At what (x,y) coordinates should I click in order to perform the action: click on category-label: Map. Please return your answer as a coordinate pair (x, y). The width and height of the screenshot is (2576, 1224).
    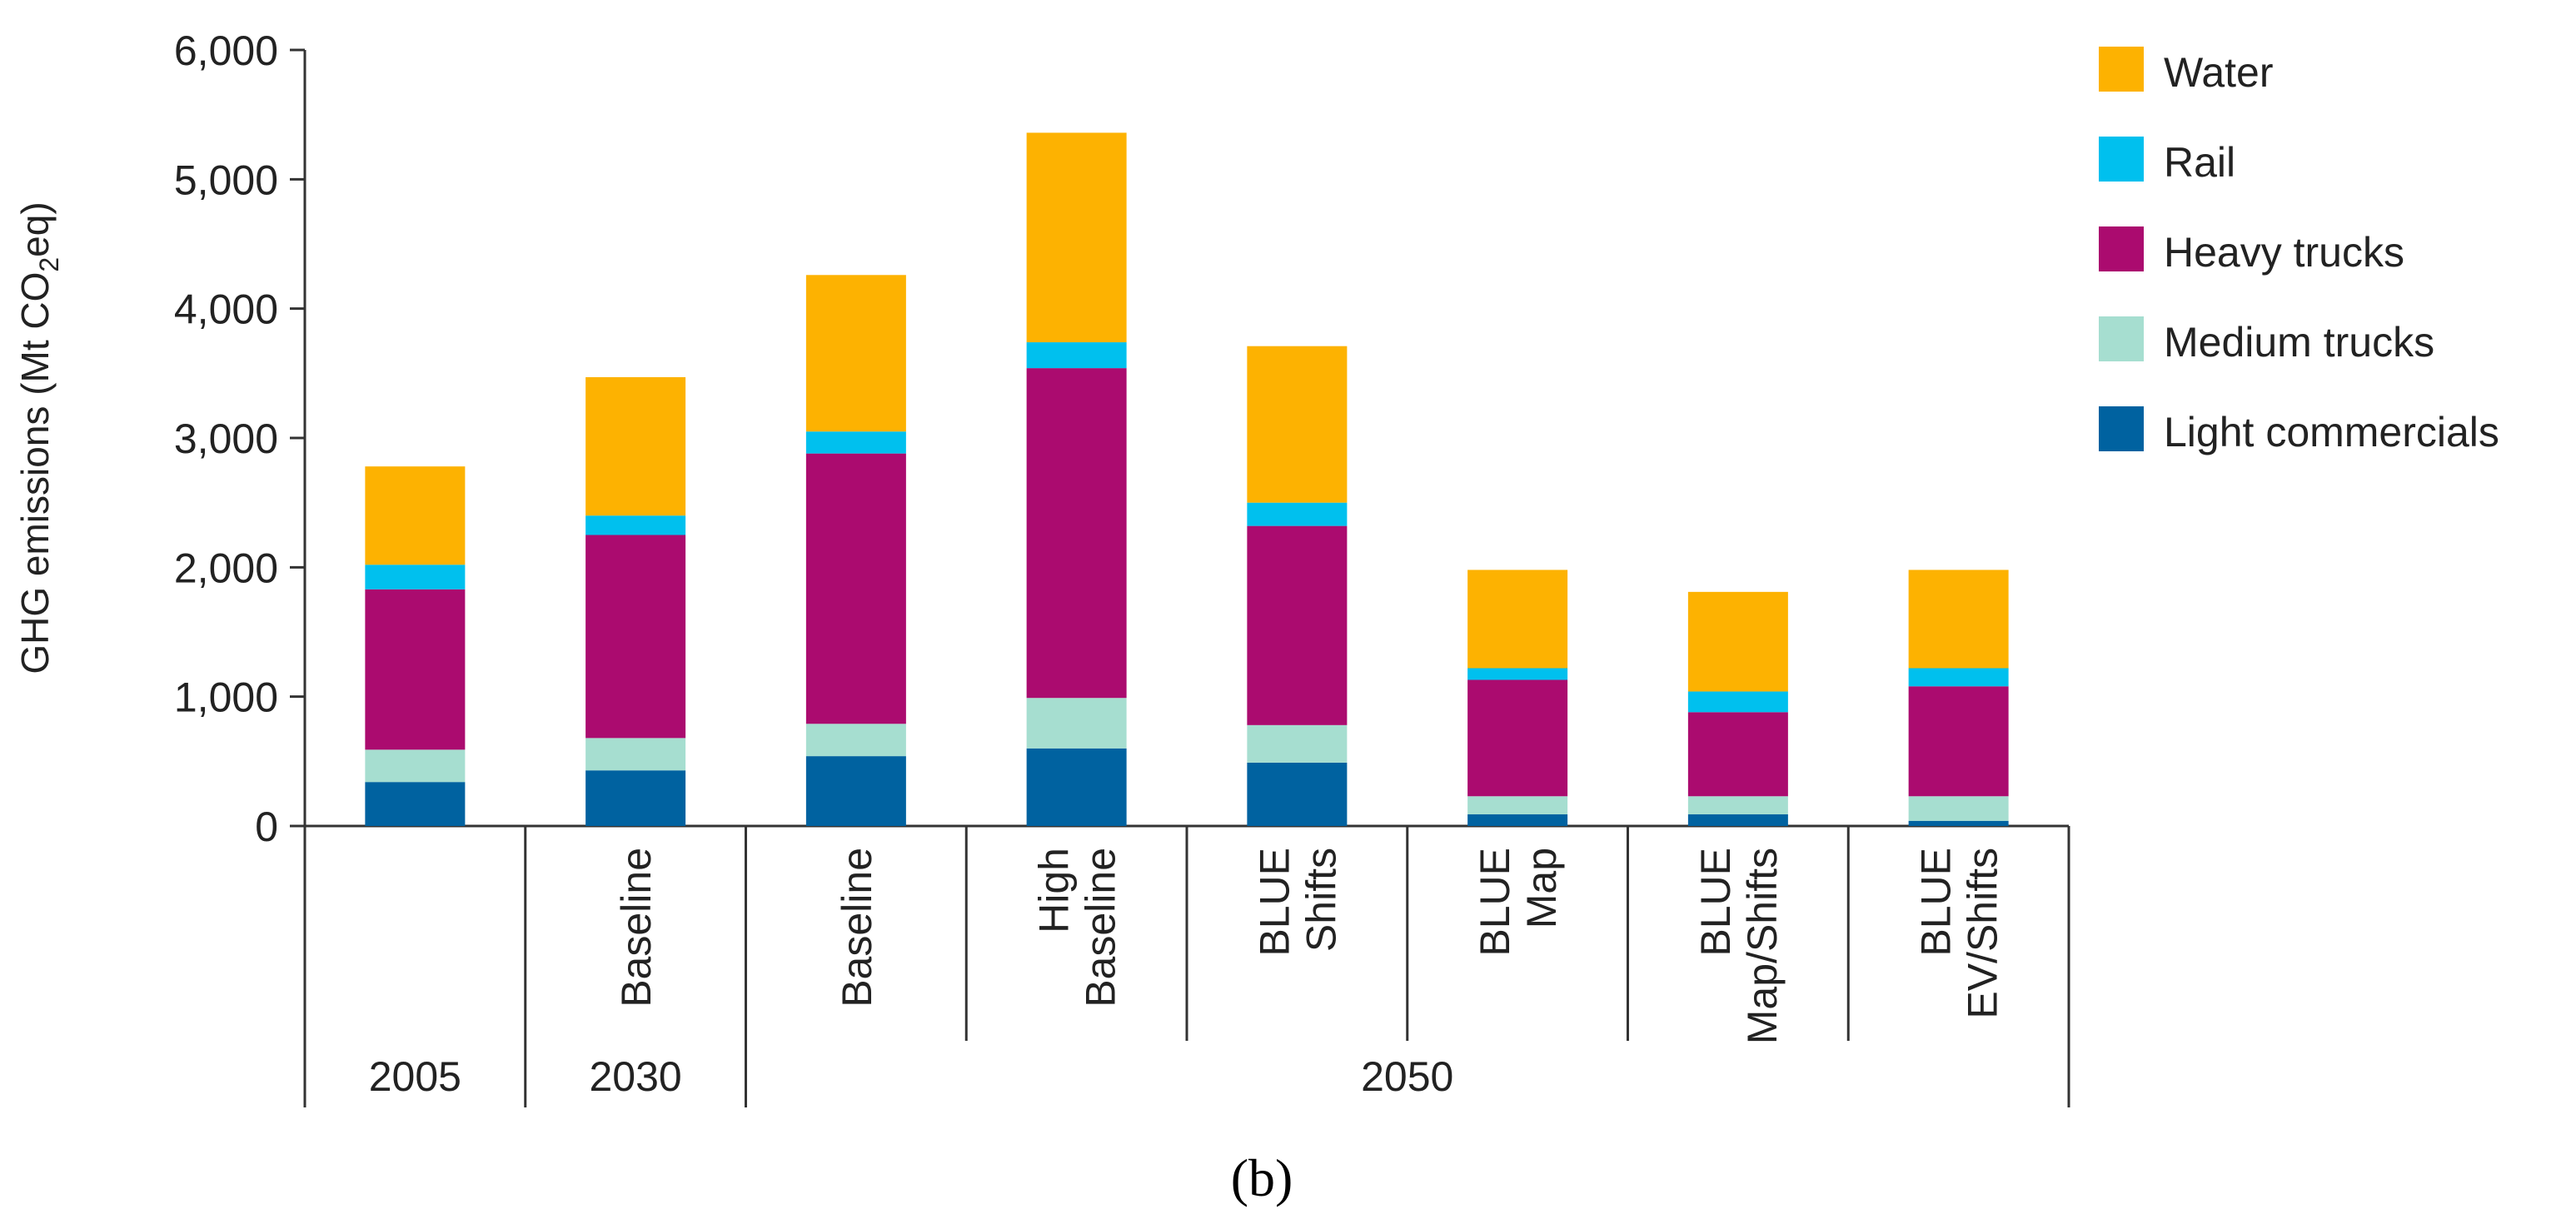
    Looking at the image, I should click on (1541, 888).